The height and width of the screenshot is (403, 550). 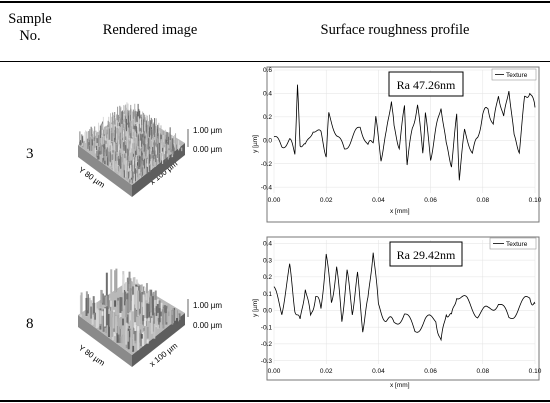 I want to click on y-tick-label: 0.3, so click(x=267, y=260).